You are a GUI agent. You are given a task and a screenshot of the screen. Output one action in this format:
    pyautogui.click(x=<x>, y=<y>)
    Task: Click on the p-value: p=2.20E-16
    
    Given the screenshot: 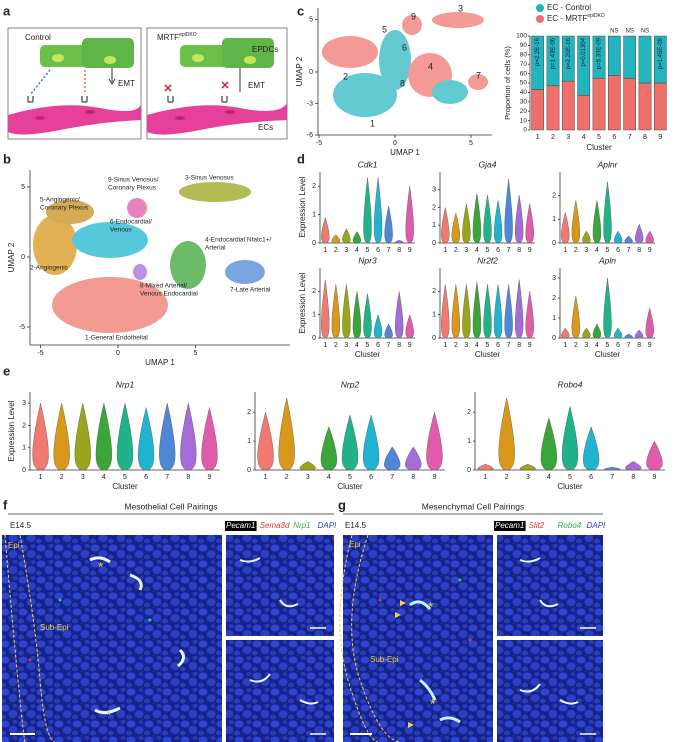 What is the action you would take?
    pyautogui.click(x=569, y=53)
    